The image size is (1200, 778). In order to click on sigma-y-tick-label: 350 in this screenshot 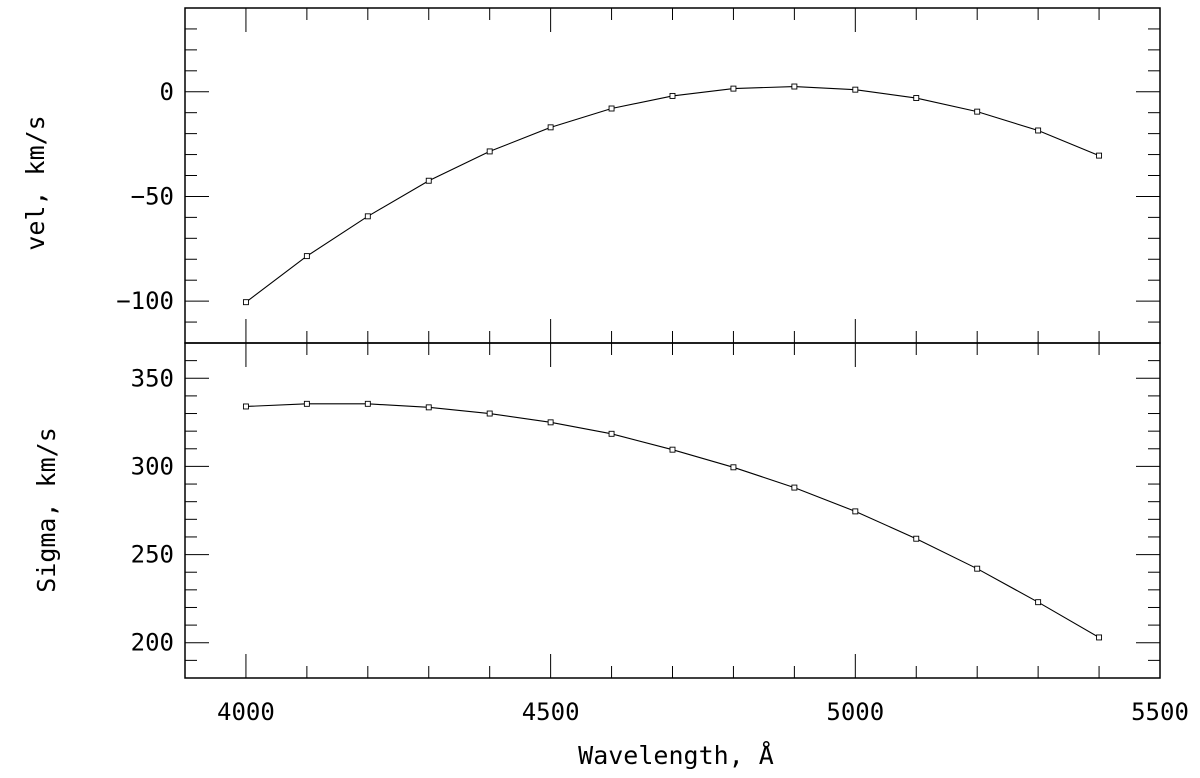, I will do `click(152, 378)`.